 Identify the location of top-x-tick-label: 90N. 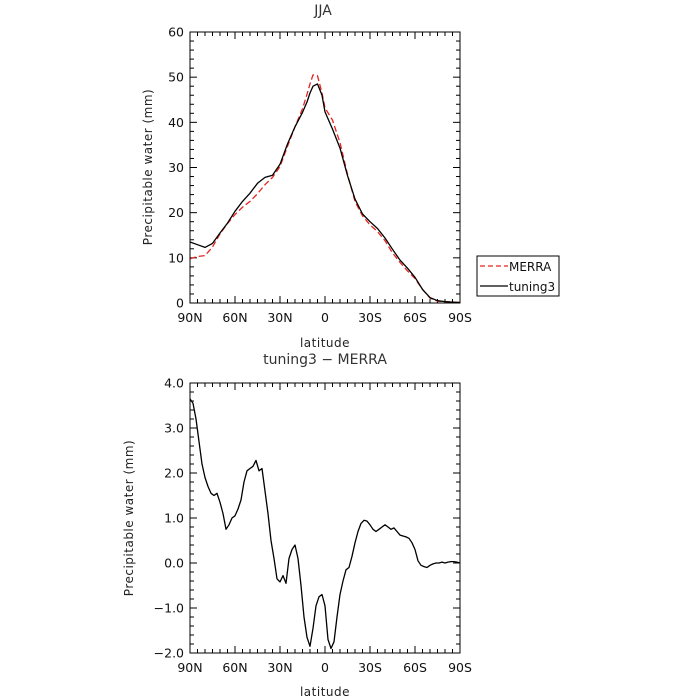
(189, 317).